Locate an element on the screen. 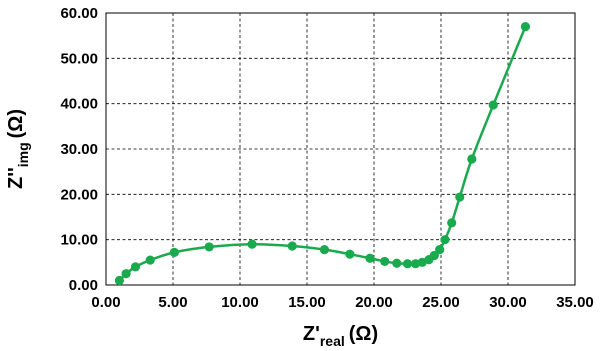  x-tick-label: 0.00 is located at coordinates (105, 302).